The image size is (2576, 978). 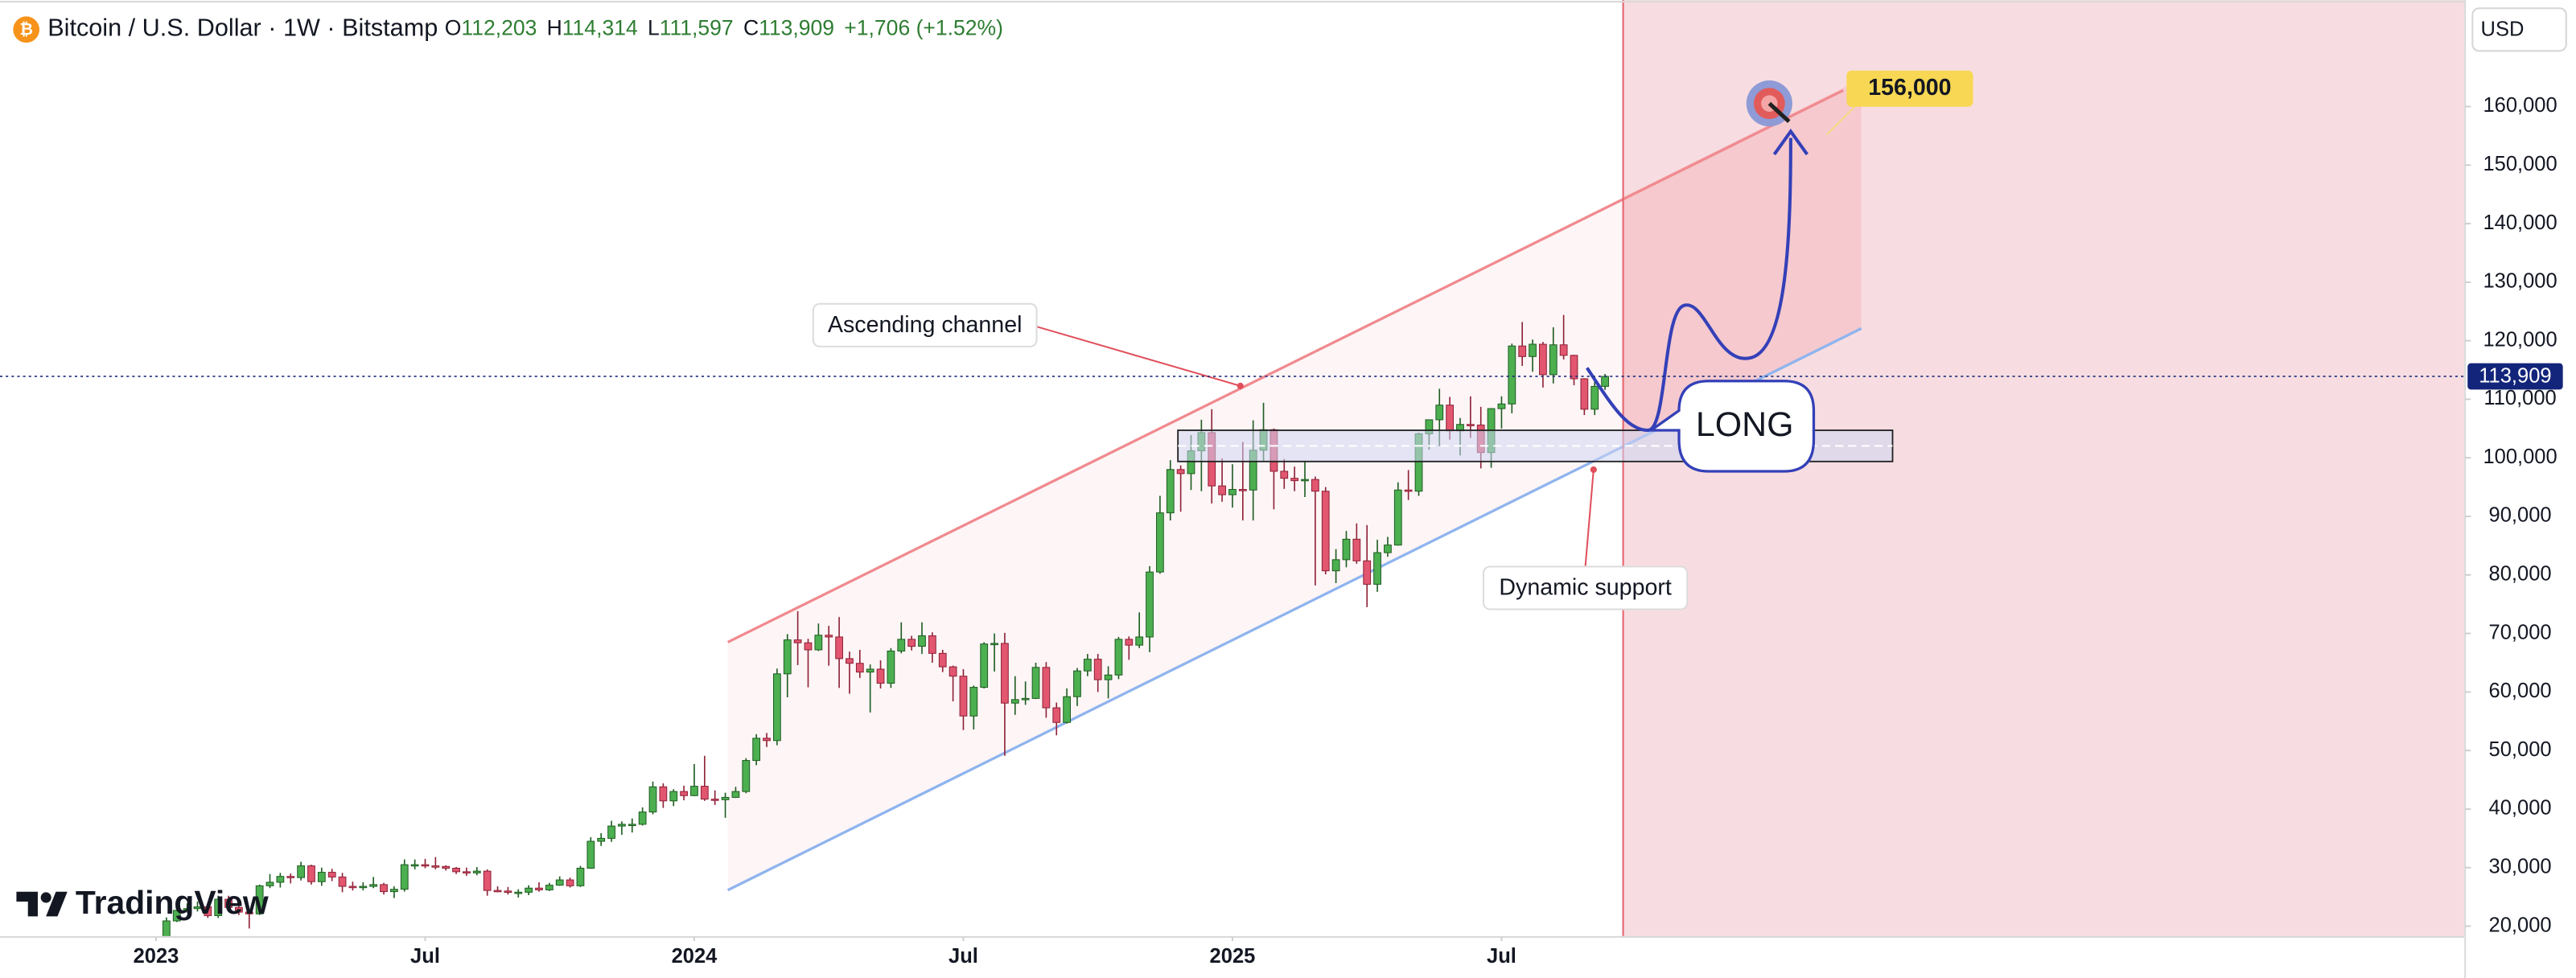 I want to click on ohlc-change: +1,706 (+1.52%), so click(x=923, y=28).